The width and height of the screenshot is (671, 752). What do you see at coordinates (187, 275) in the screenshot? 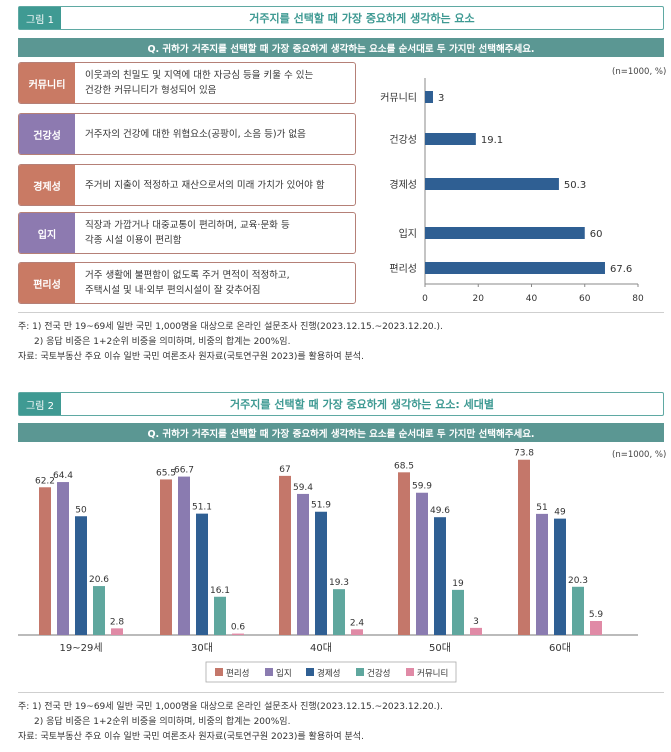
I see `factor-description-line: 거주 생활에 불편함이 없도록 주거 면적이 적정하고,` at bounding box center [187, 275].